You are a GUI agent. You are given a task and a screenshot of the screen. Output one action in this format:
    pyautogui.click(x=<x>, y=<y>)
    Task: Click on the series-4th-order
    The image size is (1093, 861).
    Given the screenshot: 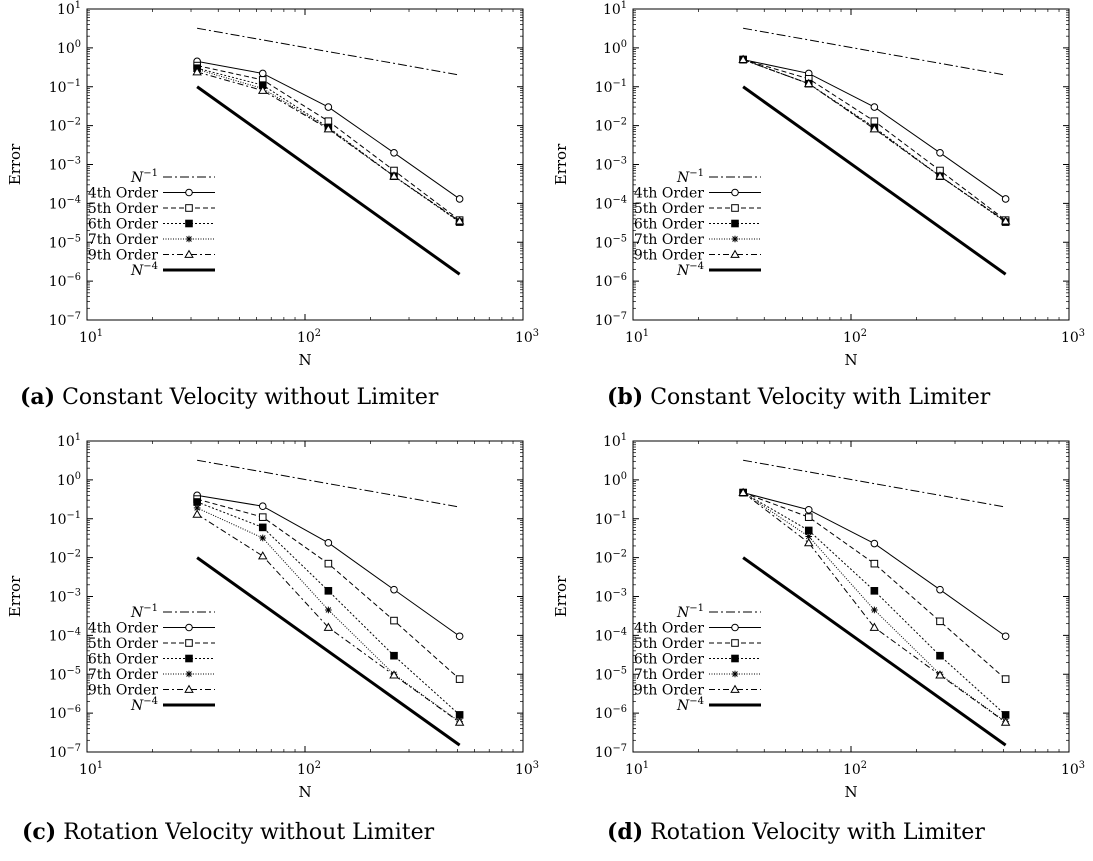 What is the action you would take?
    pyautogui.click(x=328, y=566)
    